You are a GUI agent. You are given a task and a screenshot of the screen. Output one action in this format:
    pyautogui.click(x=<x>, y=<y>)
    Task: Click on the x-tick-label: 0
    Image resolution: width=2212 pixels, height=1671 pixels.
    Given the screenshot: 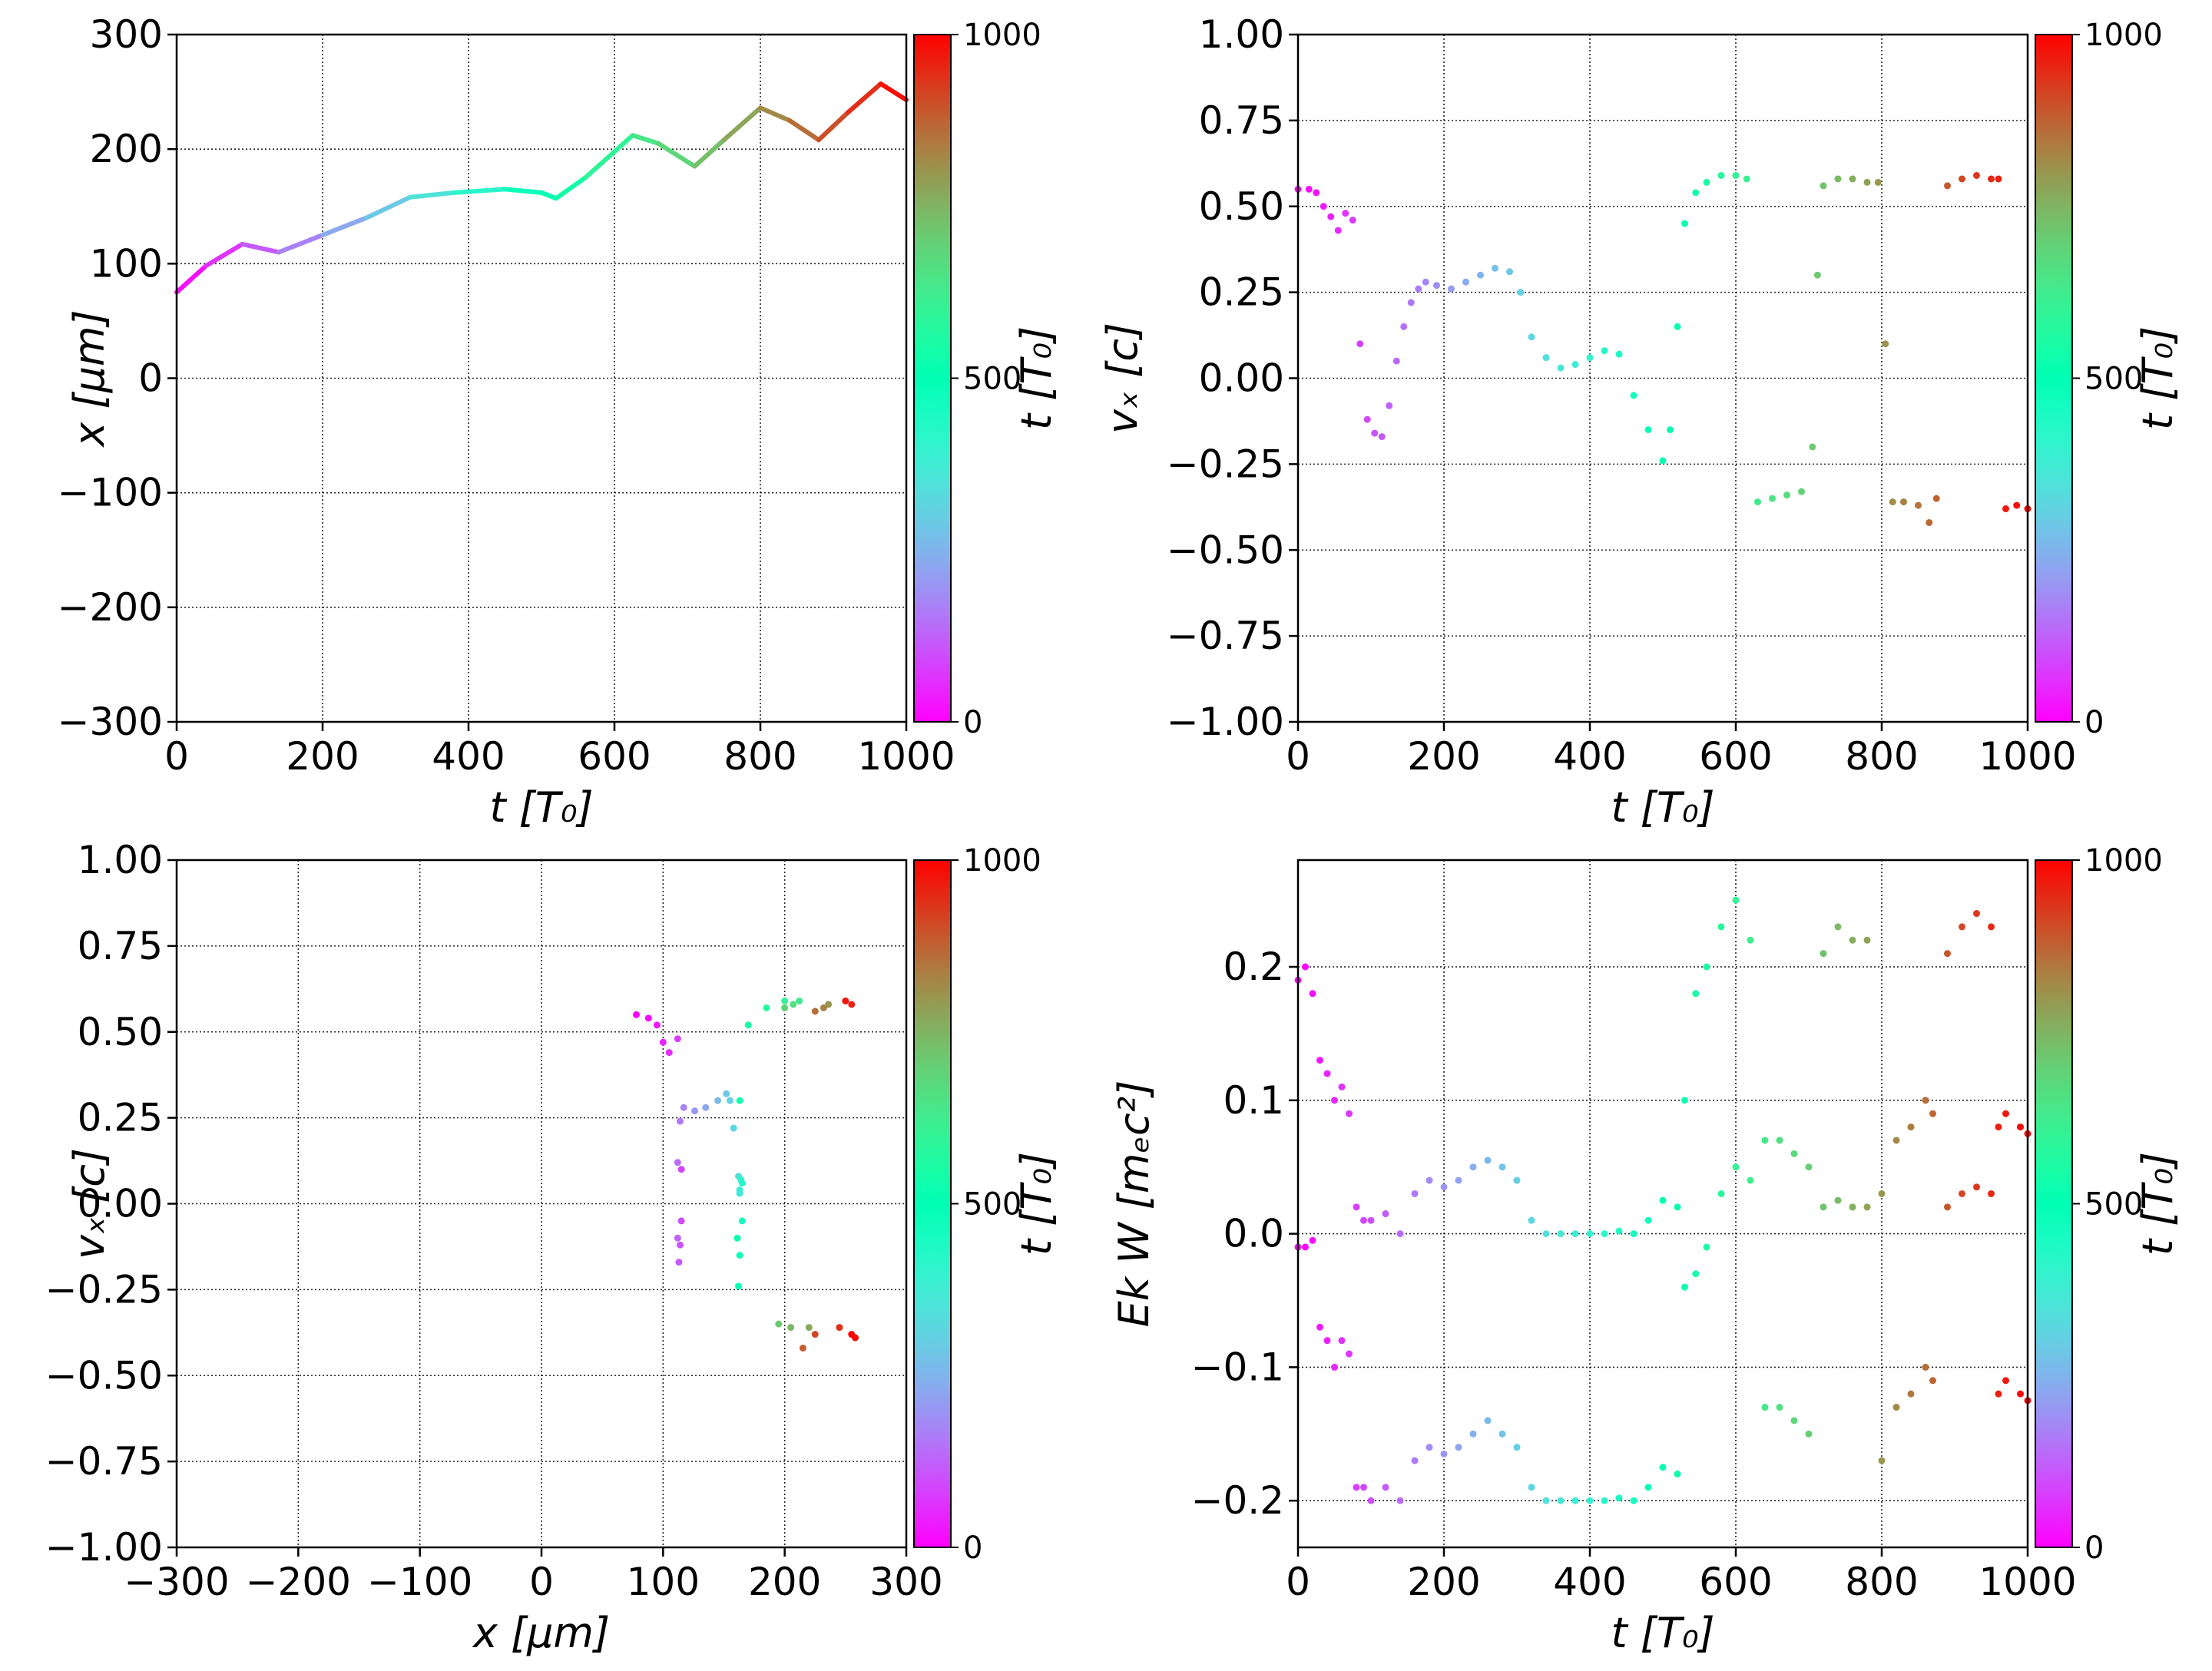 What is the action you would take?
    pyautogui.click(x=1298, y=756)
    